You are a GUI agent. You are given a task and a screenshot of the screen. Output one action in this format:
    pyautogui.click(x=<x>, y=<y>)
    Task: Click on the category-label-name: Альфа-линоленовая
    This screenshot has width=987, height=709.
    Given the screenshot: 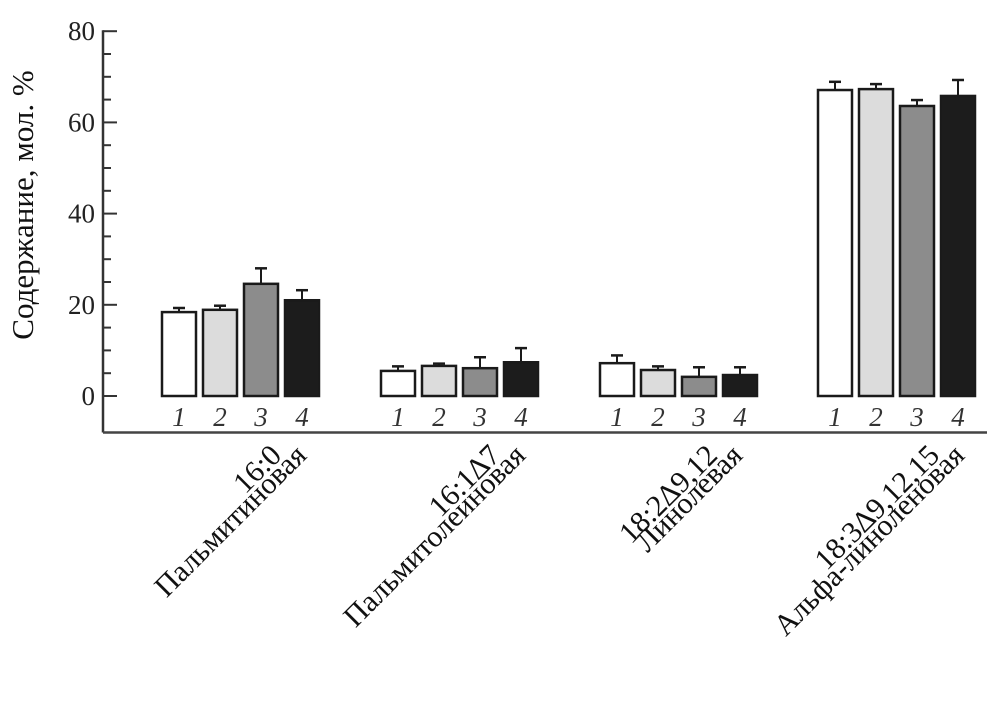 What is the action you would take?
    pyautogui.click(x=869, y=540)
    